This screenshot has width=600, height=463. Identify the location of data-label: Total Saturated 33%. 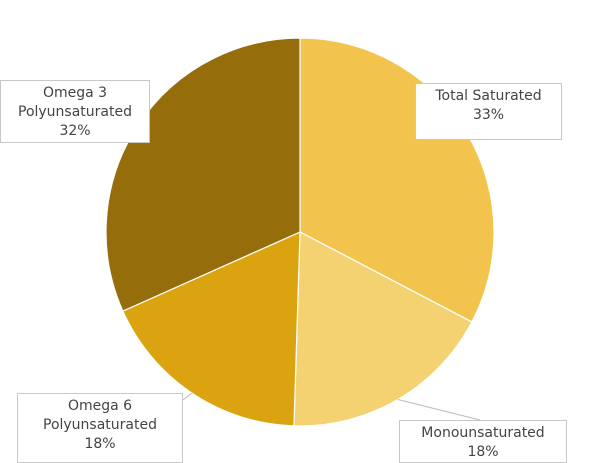
(488, 111).